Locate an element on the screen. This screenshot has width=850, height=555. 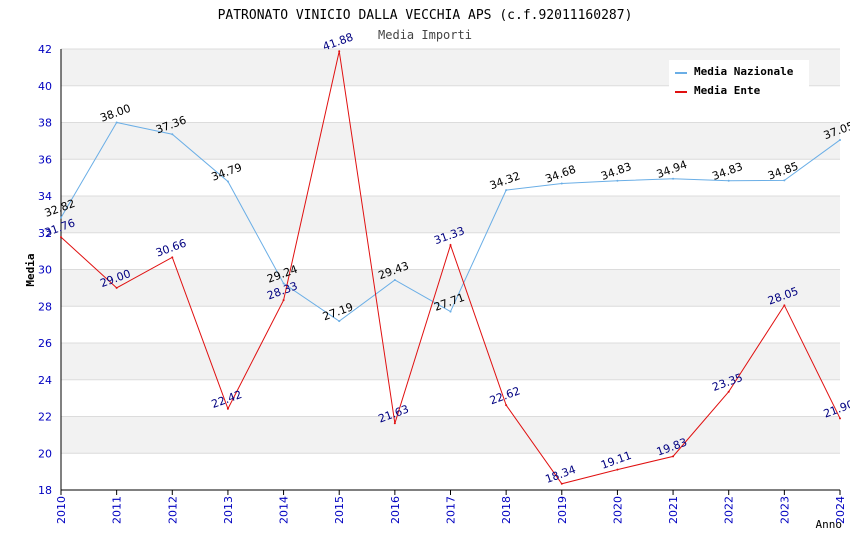
legend: Media Nazionale Media Ente is located at coordinates (739, 80).